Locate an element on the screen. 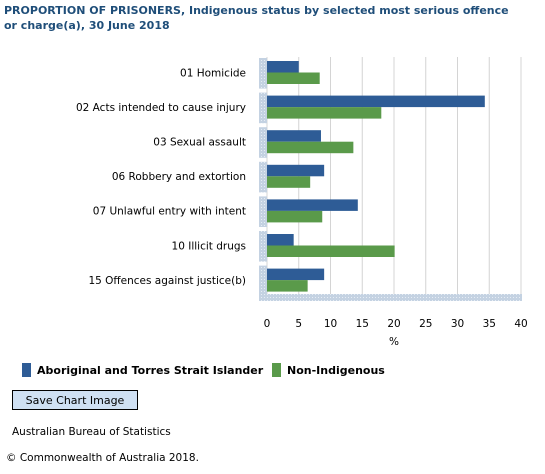  legend-item-series1: Aboriginal and Torres Strait Islander is located at coordinates (142, 370).